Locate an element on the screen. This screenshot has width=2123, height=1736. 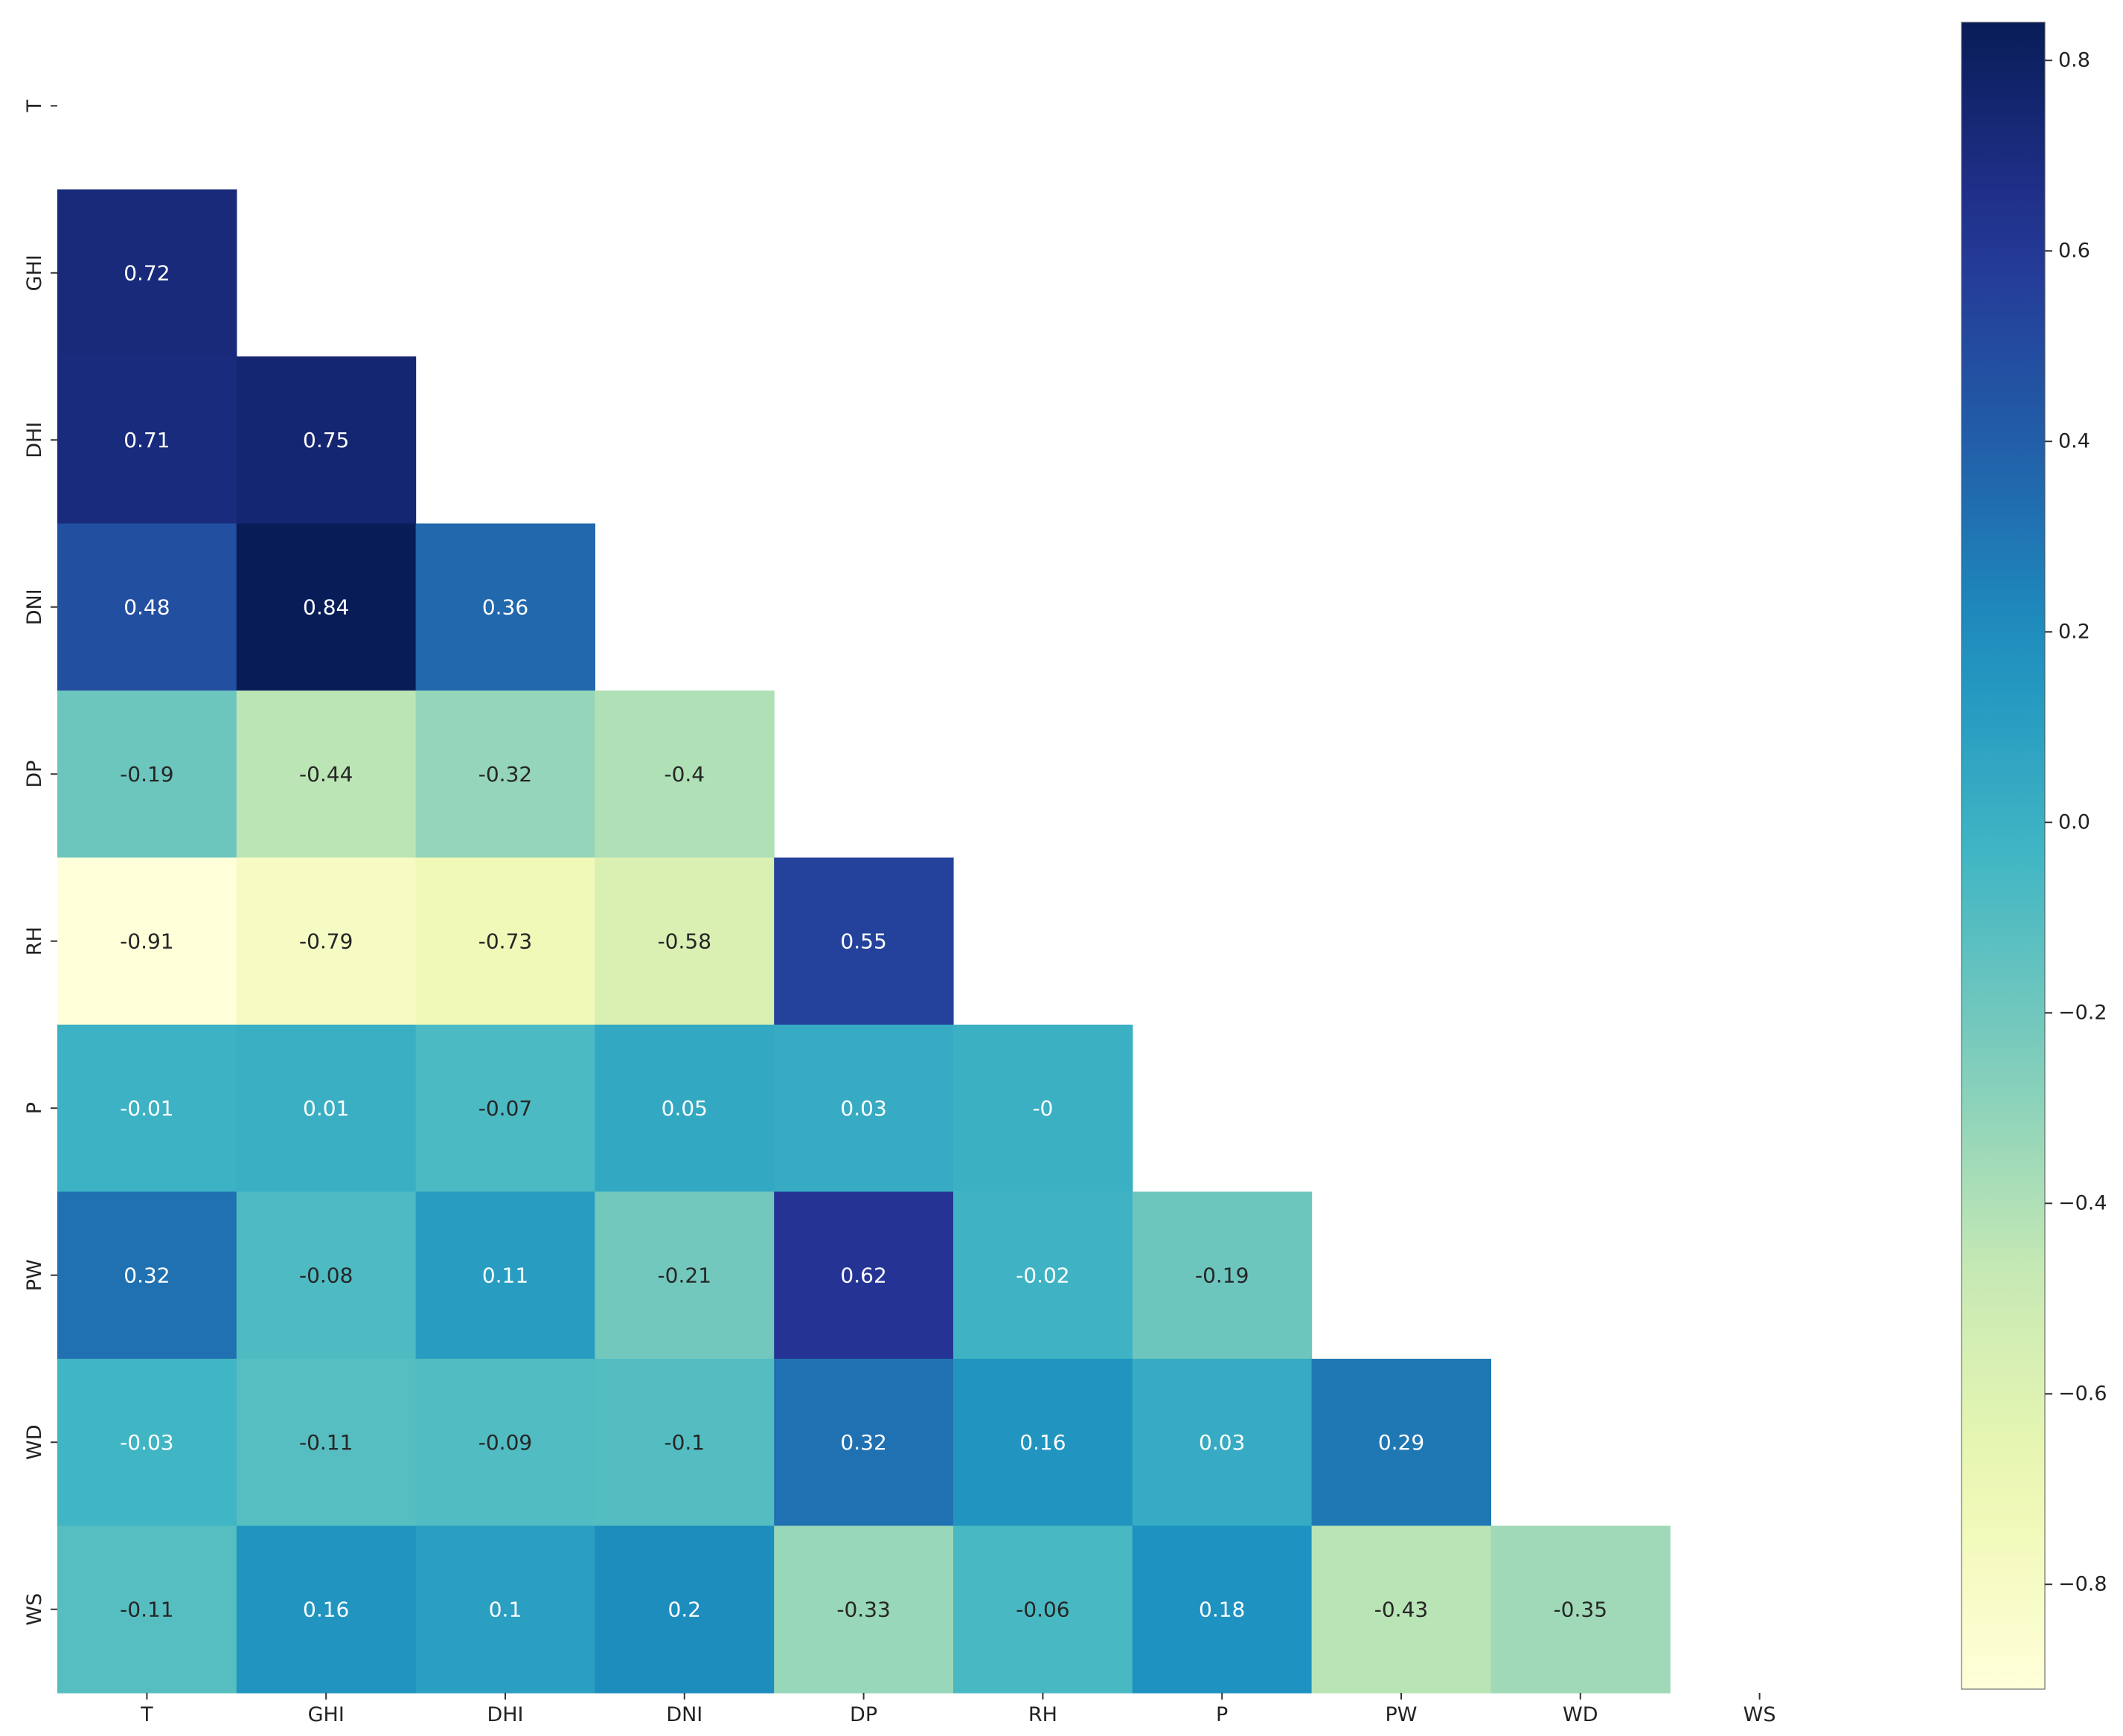
heatmap-cell-dni-dhi is located at coordinates (505, 607).